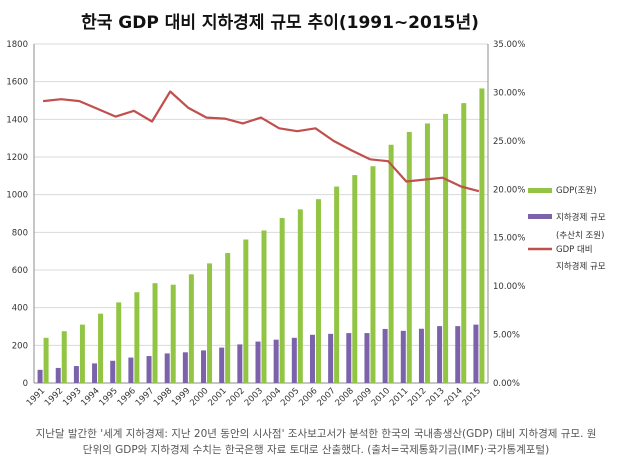  What do you see at coordinates (17, 120) in the screenshot?
I see `y-left-tick-label: 1400` at bounding box center [17, 120].